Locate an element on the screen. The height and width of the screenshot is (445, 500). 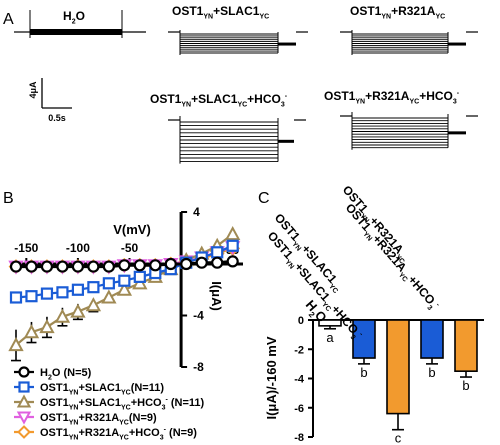
bar-y-tick-label: -4 is located at coordinates (299, 380).